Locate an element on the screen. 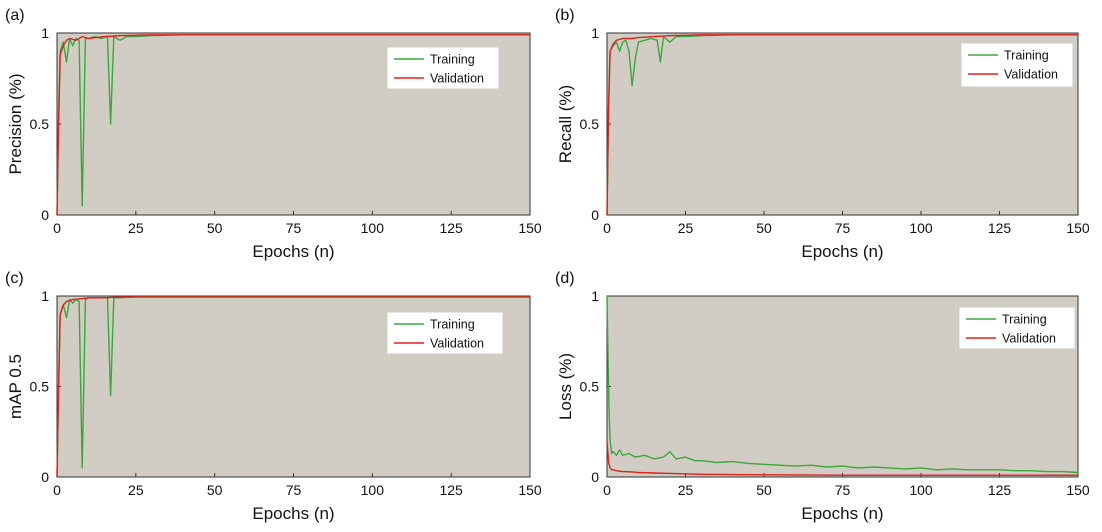  y-axis-label: mAP 0.5 is located at coordinates (15, 386).